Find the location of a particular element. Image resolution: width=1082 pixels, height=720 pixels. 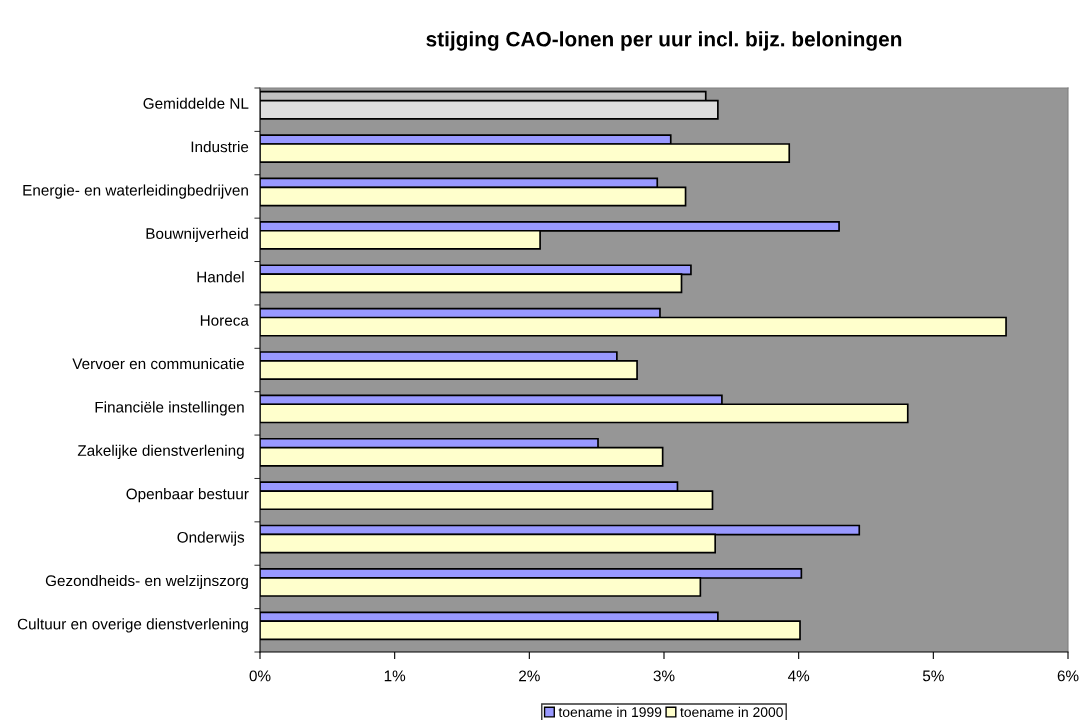

y-tick-label: Horeca is located at coordinates (224, 320).